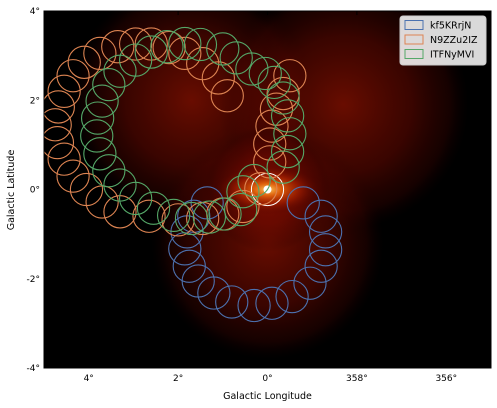  I want to click on x-axis-title: Galactic Longitude, so click(267, 396).